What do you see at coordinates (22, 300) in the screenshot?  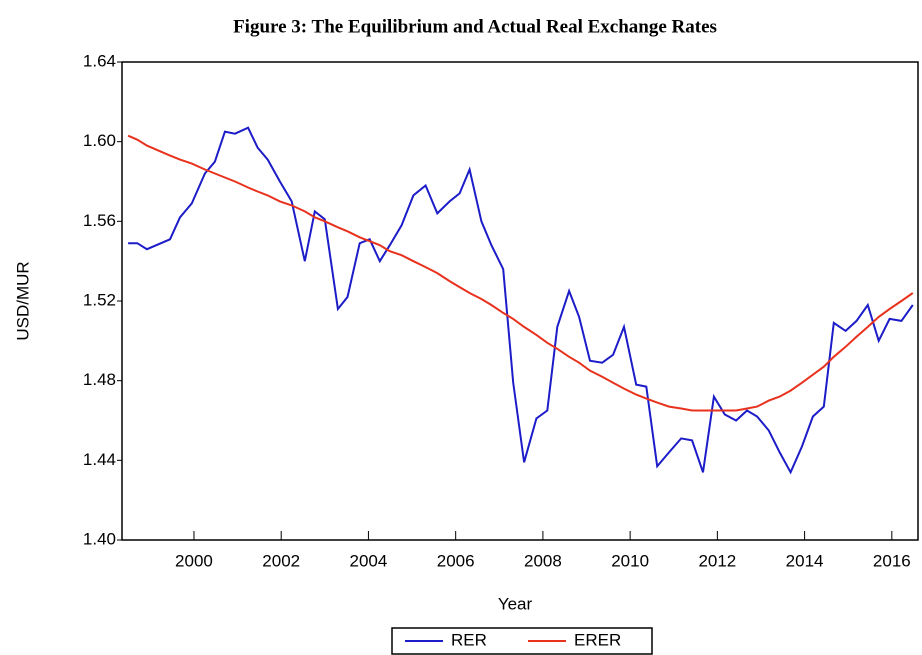 I see `y-axis-label: USD/MUR` at bounding box center [22, 300].